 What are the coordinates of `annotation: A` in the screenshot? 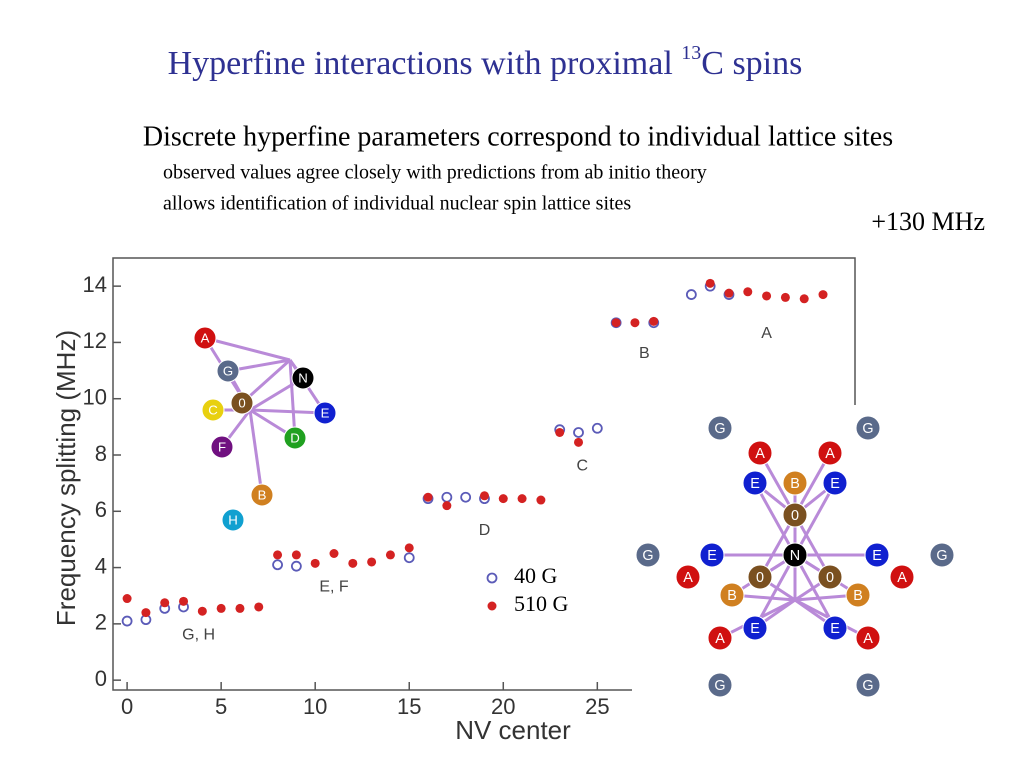 It's located at (766, 333).